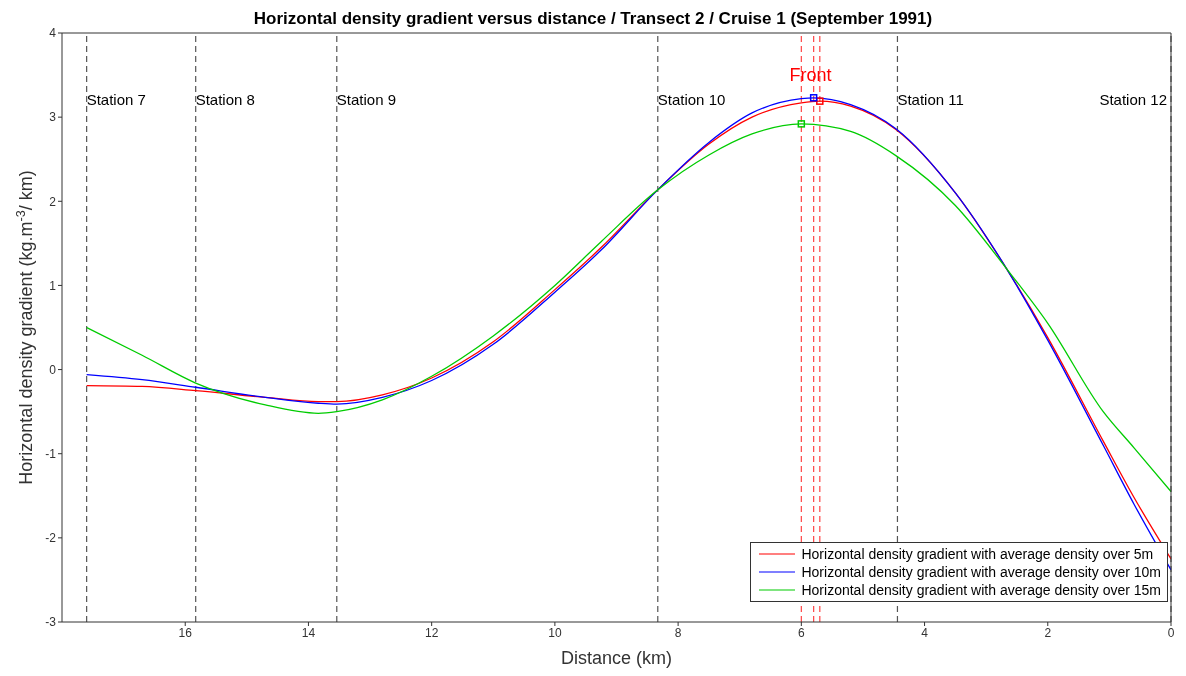  I want to click on x-tick-label: 16, so click(185, 632).